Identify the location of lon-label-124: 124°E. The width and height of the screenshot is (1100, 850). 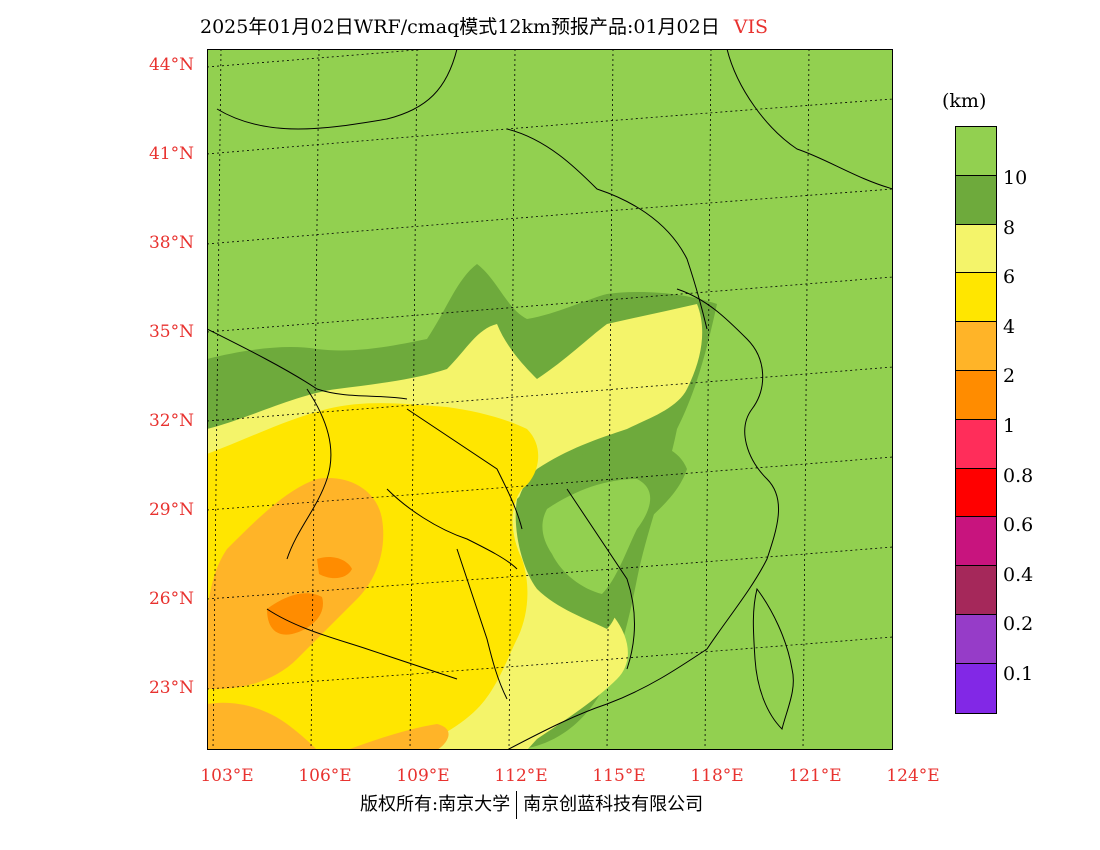
(913, 776).